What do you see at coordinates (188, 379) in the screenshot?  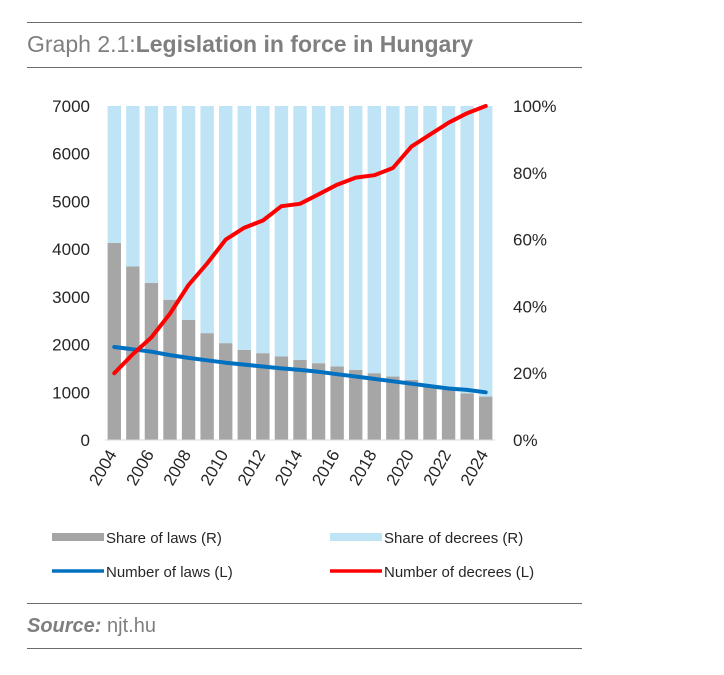 I see `bar-share-laws-2008` at bounding box center [188, 379].